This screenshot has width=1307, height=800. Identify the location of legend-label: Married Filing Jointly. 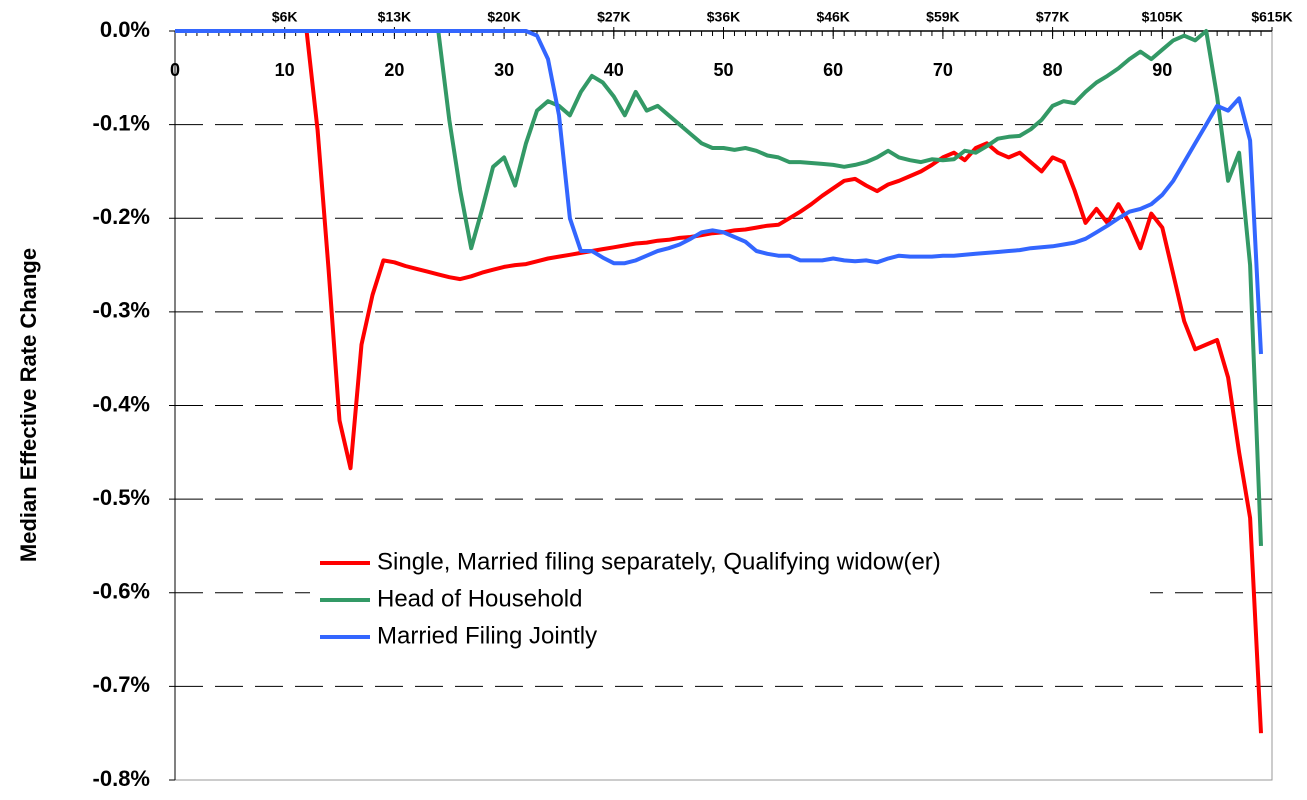
(487, 635).